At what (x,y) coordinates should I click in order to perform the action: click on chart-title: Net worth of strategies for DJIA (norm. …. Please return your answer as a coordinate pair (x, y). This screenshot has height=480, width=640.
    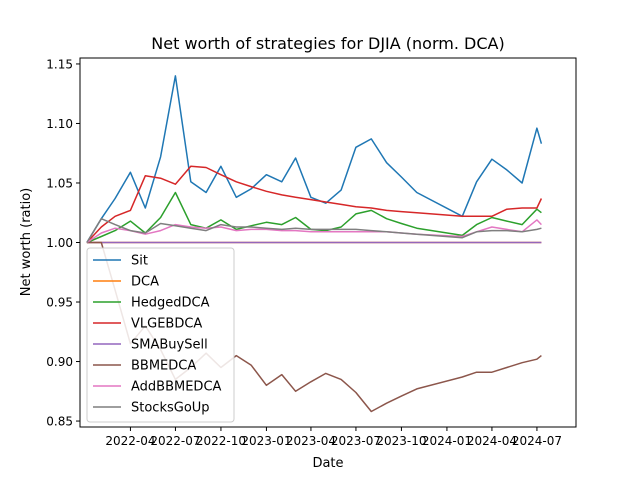
    Looking at the image, I should click on (327, 43).